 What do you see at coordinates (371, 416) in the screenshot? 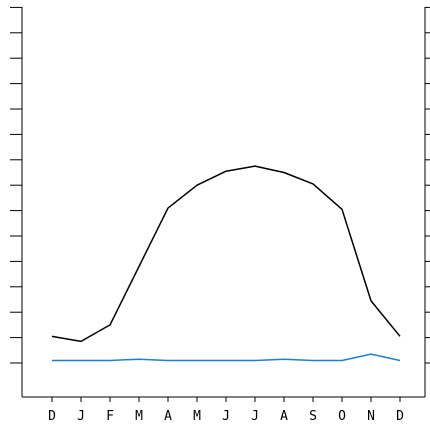
I see `x-tick-label: N` at bounding box center [371, 416].